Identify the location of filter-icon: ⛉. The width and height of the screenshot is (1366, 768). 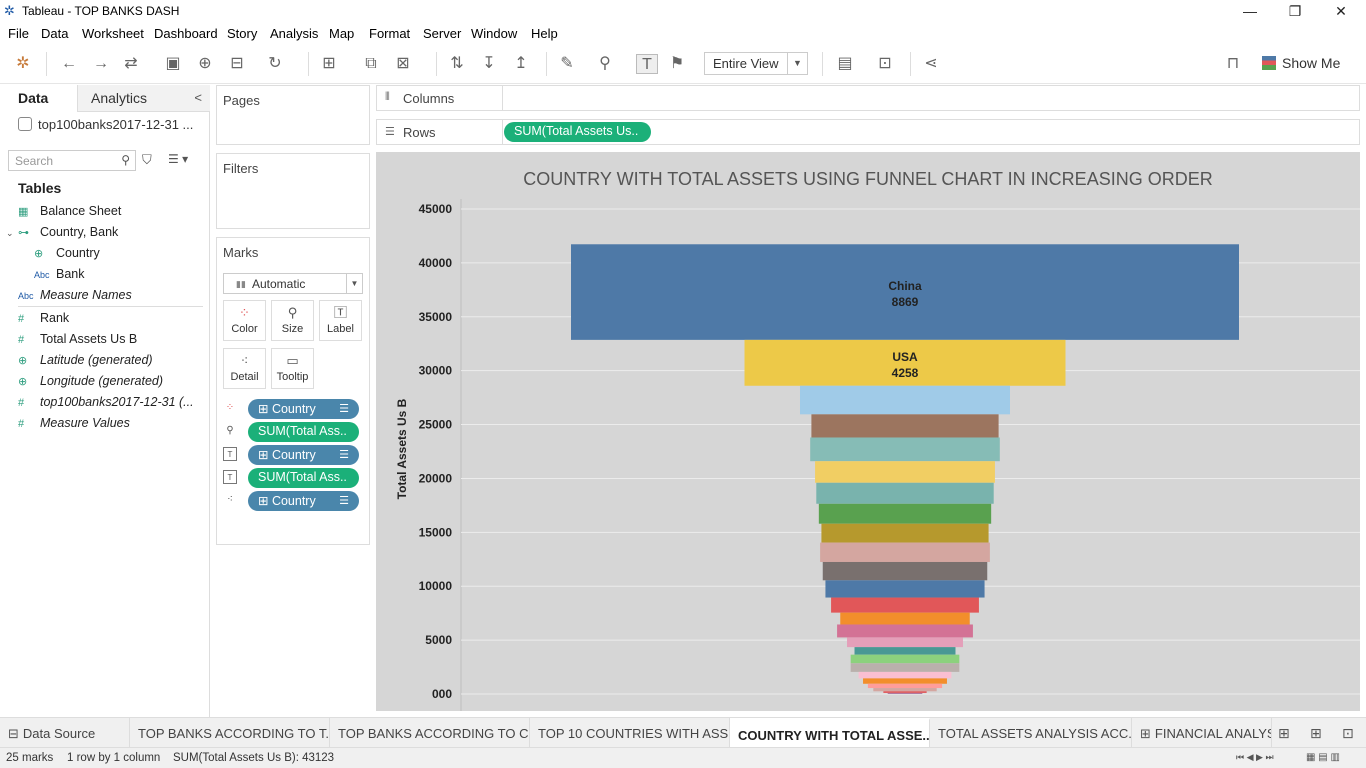
(147, 159).